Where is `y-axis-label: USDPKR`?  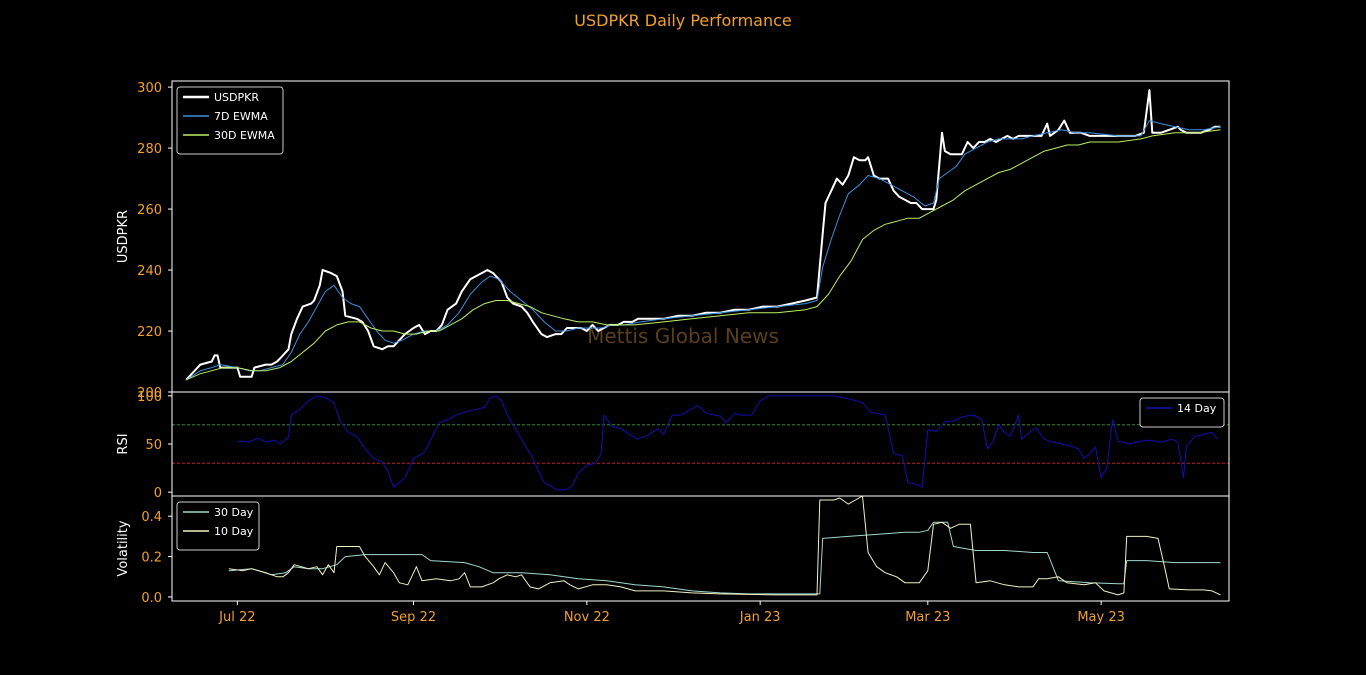 y-axis-label: USDPKR is located at coordinates (123, 236).